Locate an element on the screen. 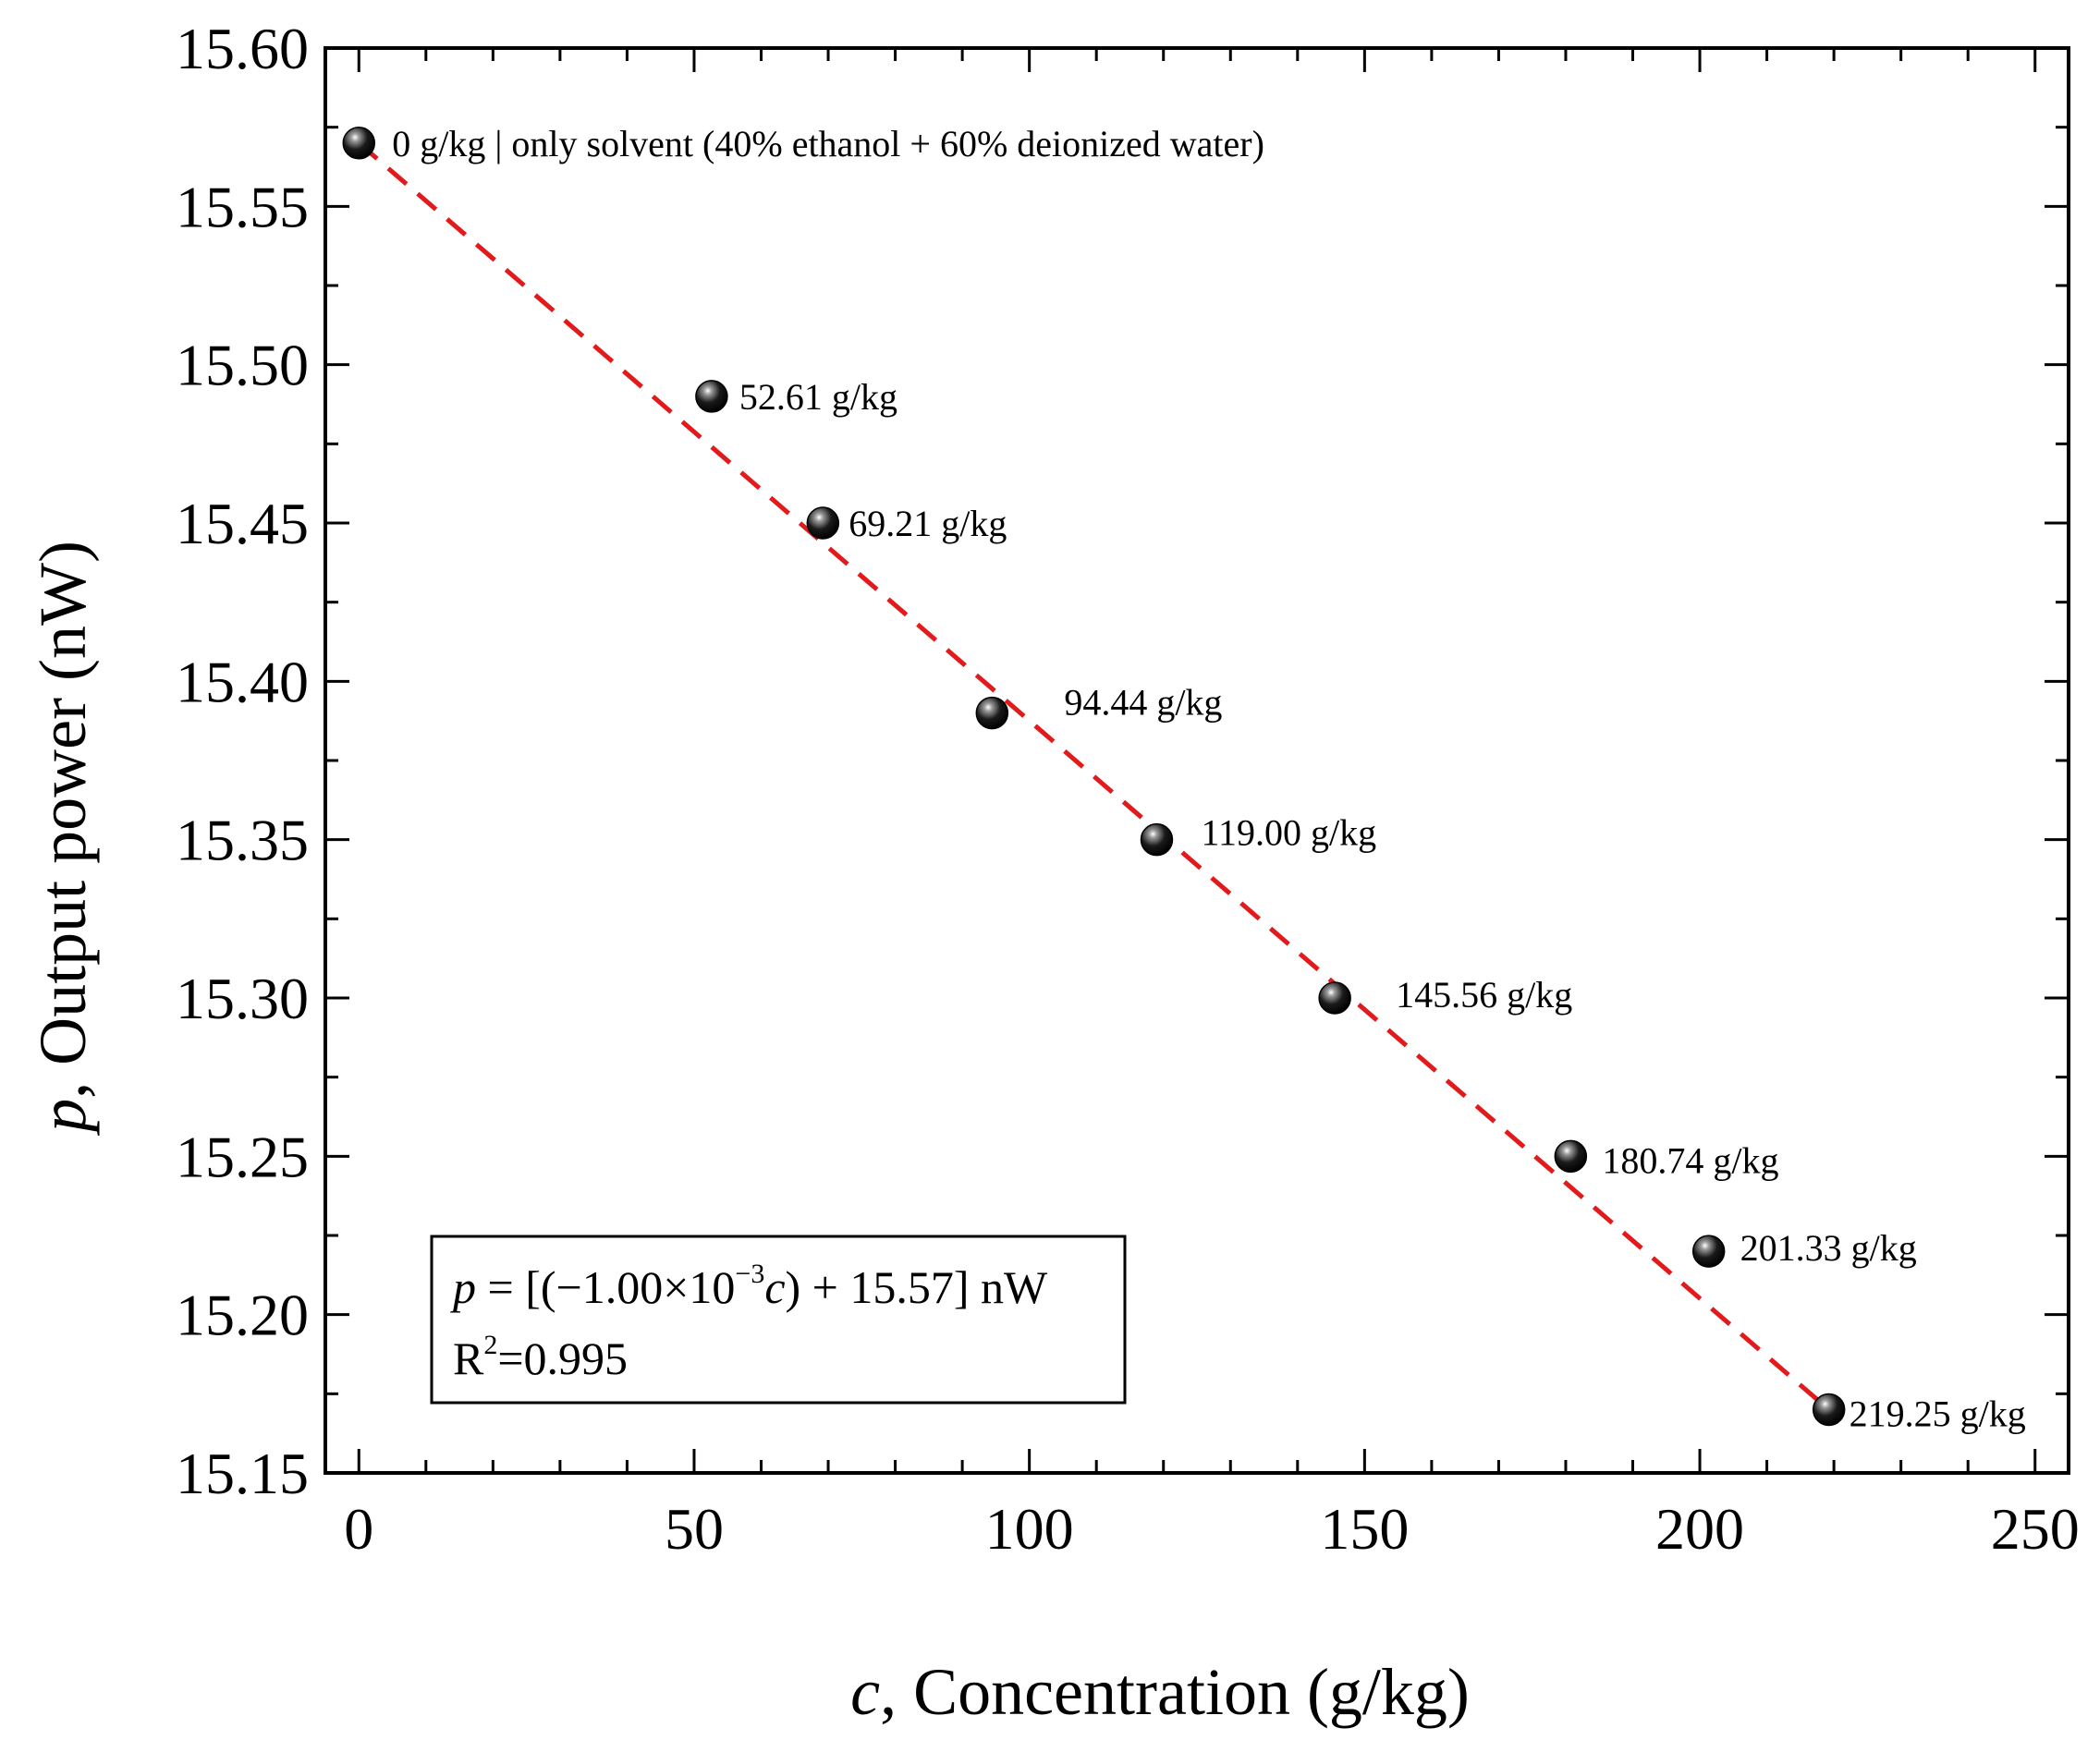 This screenshot has height=1752, width=2100. point-label: 119.00 g/kg is located at coordinates (1288, 833).